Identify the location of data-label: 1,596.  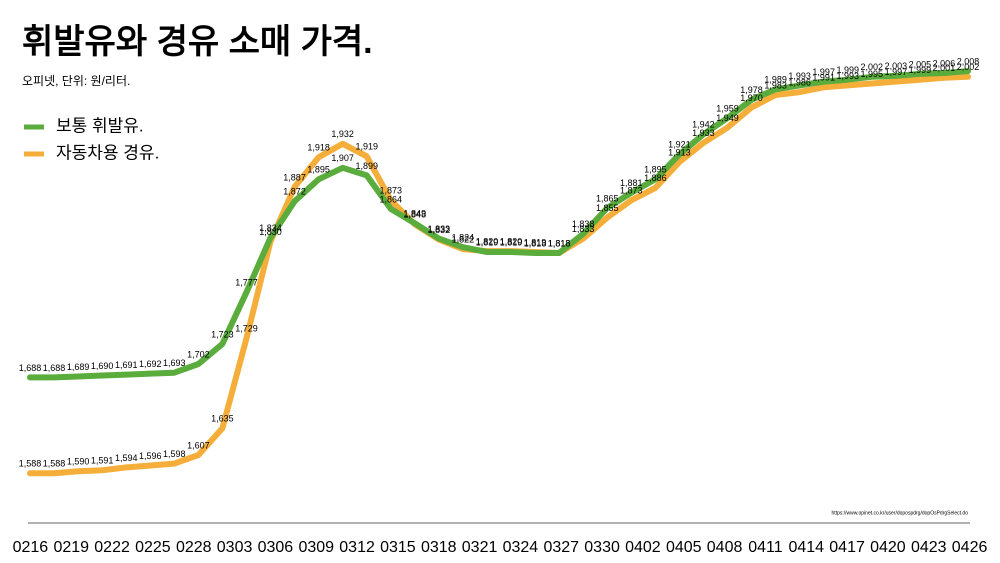
(150, 456).